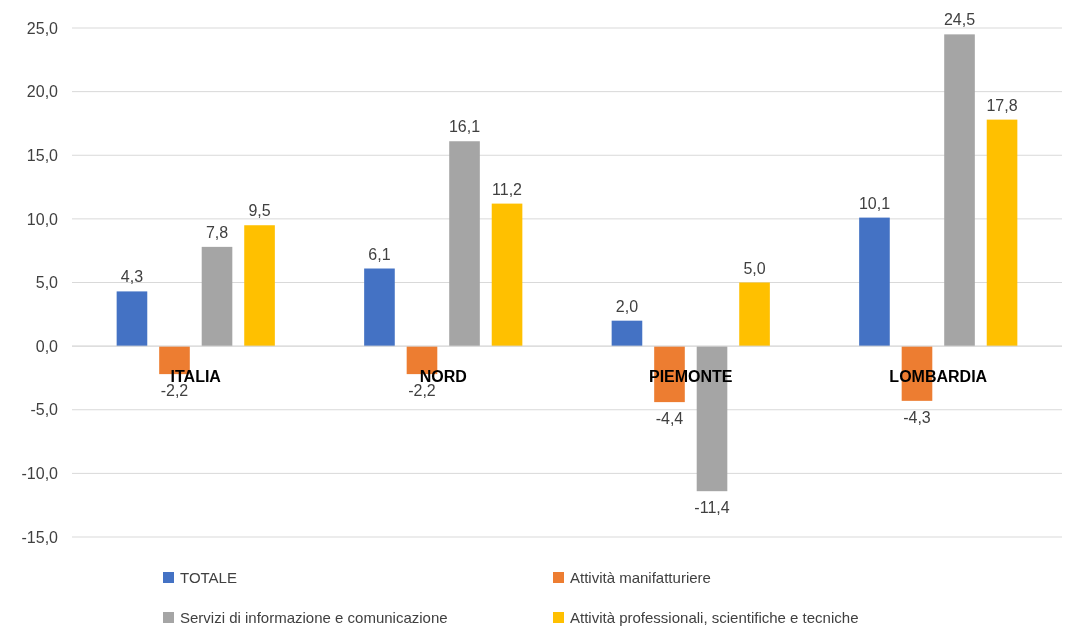 Image resolution: width=1068 pixels, height=629 pixels. I want to click on data-label: 11,2, so click(507, 189).